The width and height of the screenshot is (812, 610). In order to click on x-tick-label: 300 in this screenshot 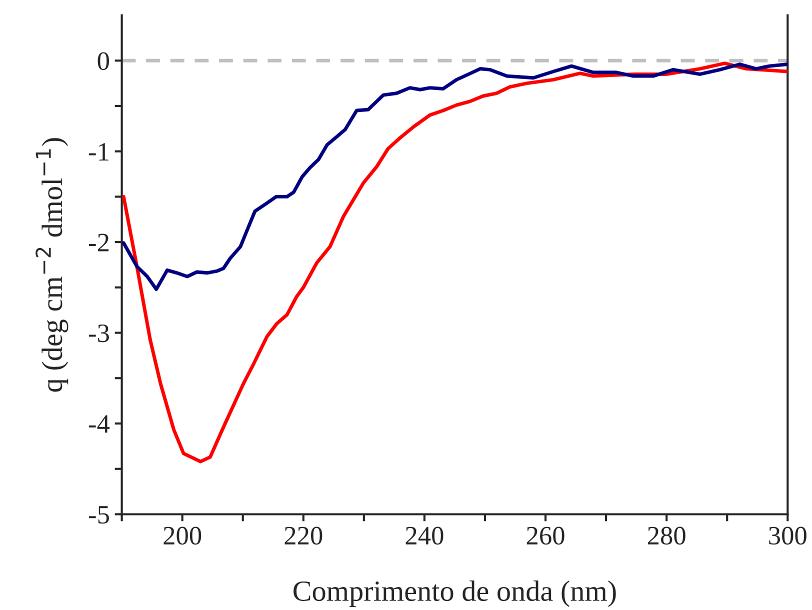, I will do `click(787, 535)`.